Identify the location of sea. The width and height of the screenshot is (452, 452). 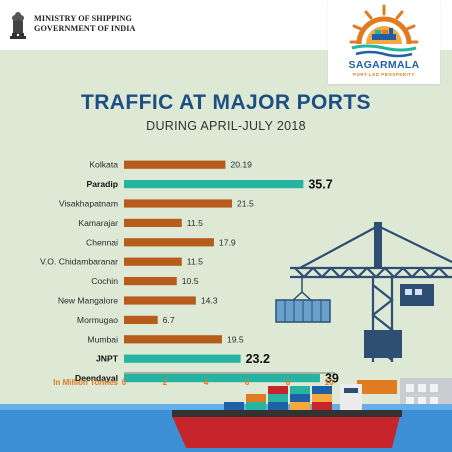
(226, 428).